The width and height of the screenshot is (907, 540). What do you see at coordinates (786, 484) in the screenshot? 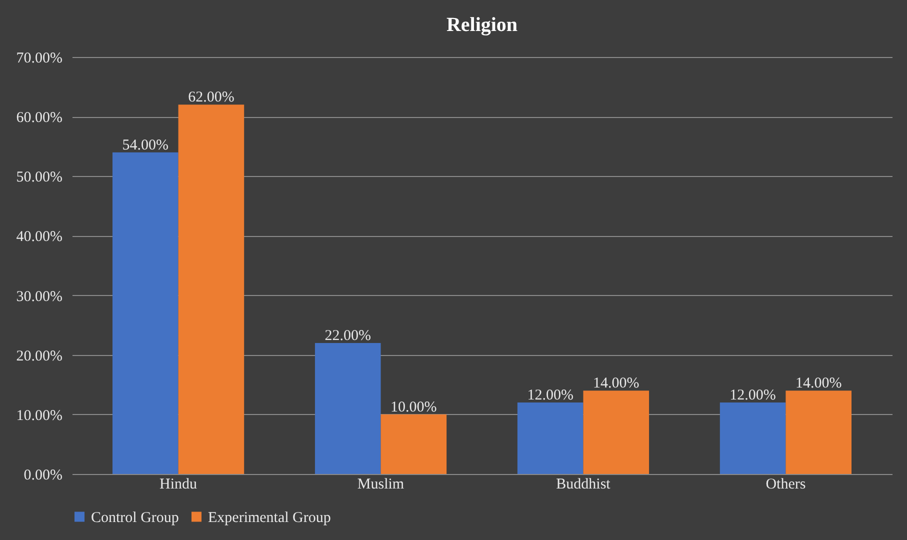
I see `x-tick-label: Others` at bounding box center [786, 484].